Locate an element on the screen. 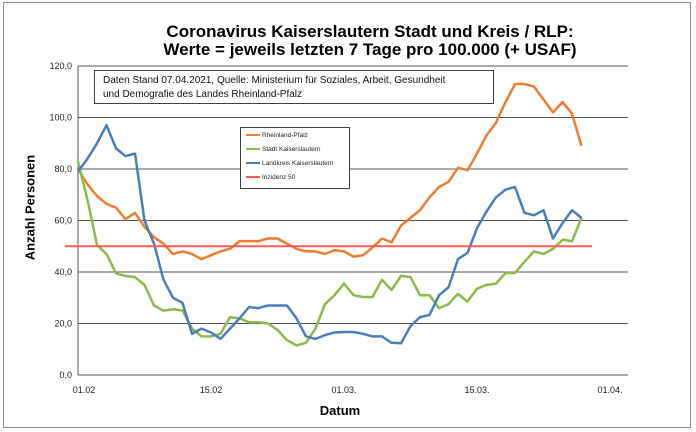  x-tick-label: 01.03. is located at coordinates (343, 390).